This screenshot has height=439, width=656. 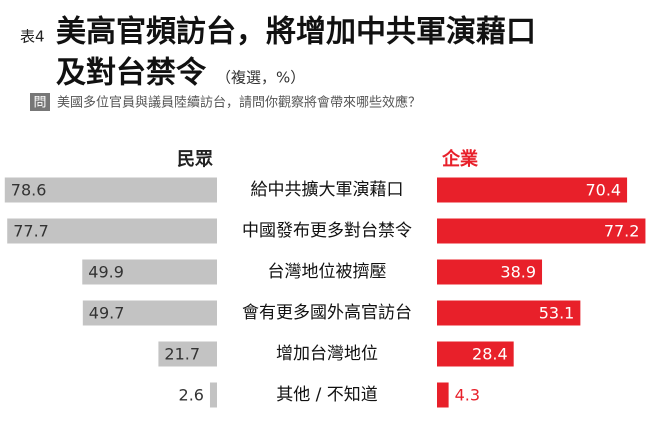 I want to click on value-label: 21.7, so click(x=182, y=354).